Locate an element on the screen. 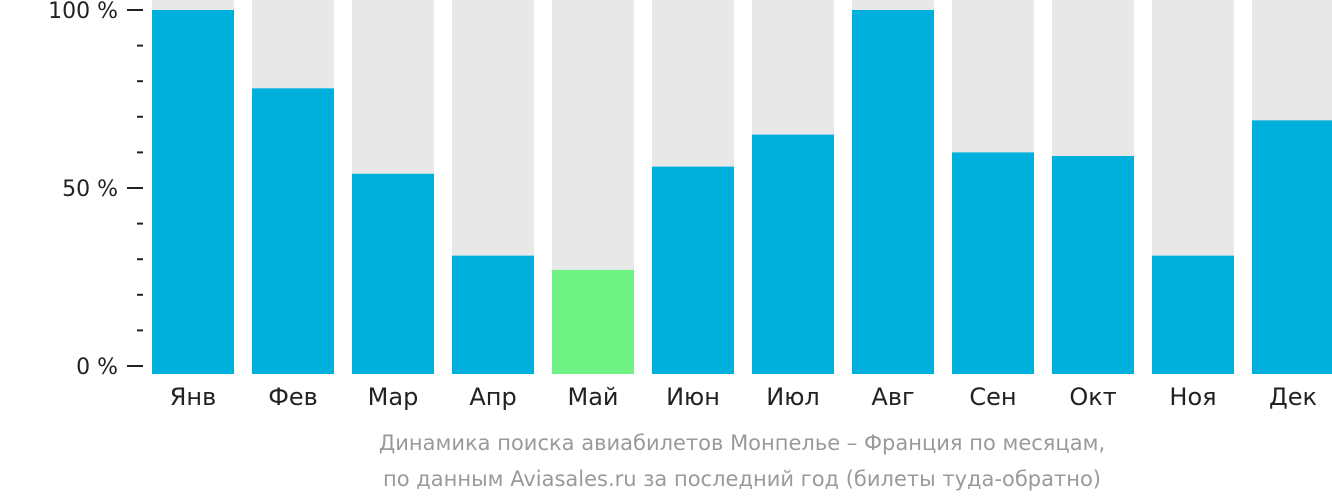 Image resolution: width=1332 pixels, height=502 pixels. x-tick-label-month-1: Янв is located at coordinates (193, 397).